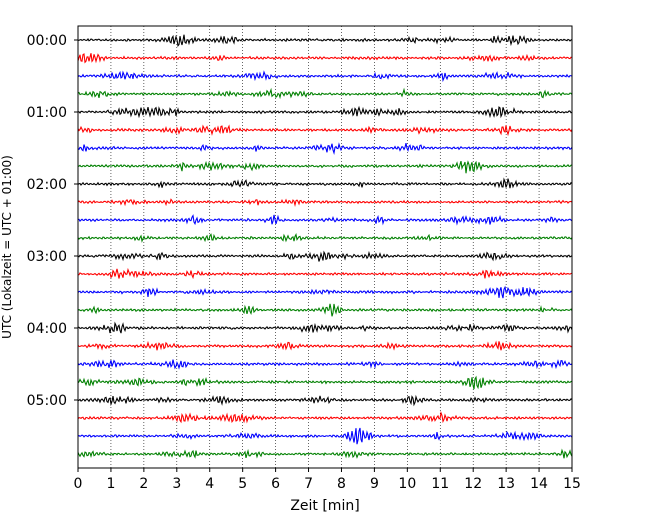  Describe the element at coordinates (440, 484) in the screenshot. I see `x-tick-label: 11` at that location.